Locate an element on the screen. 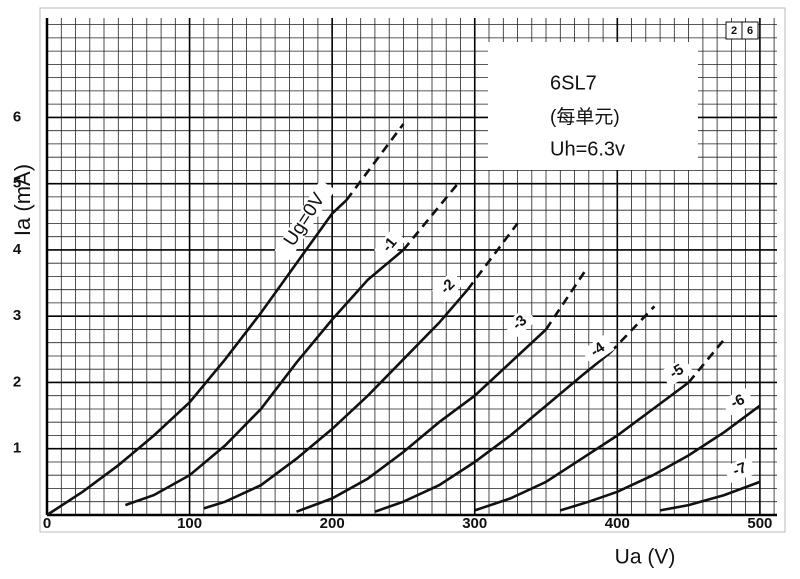  corner-label: 6 is located at coordinates (750, 31).